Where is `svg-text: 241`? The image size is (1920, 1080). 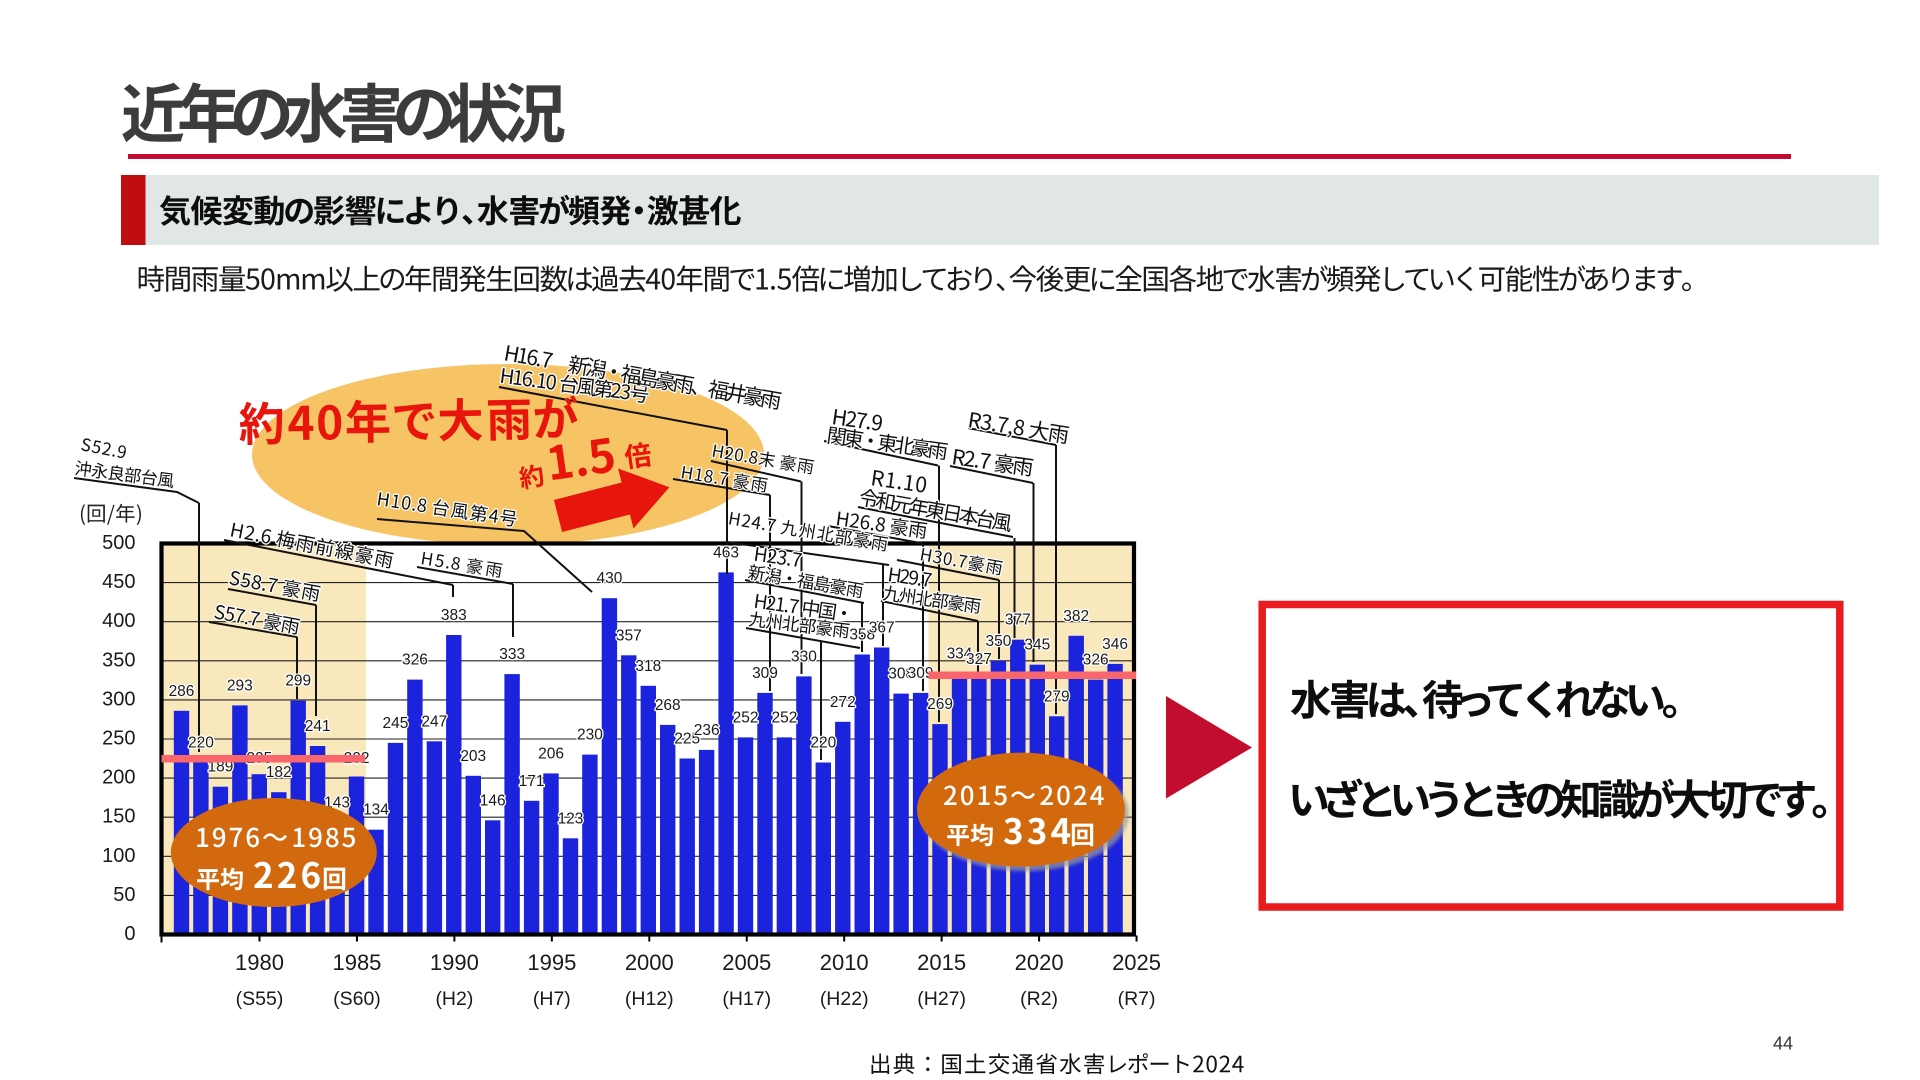
svg-text: 241 is located at coordinates (318, 726).